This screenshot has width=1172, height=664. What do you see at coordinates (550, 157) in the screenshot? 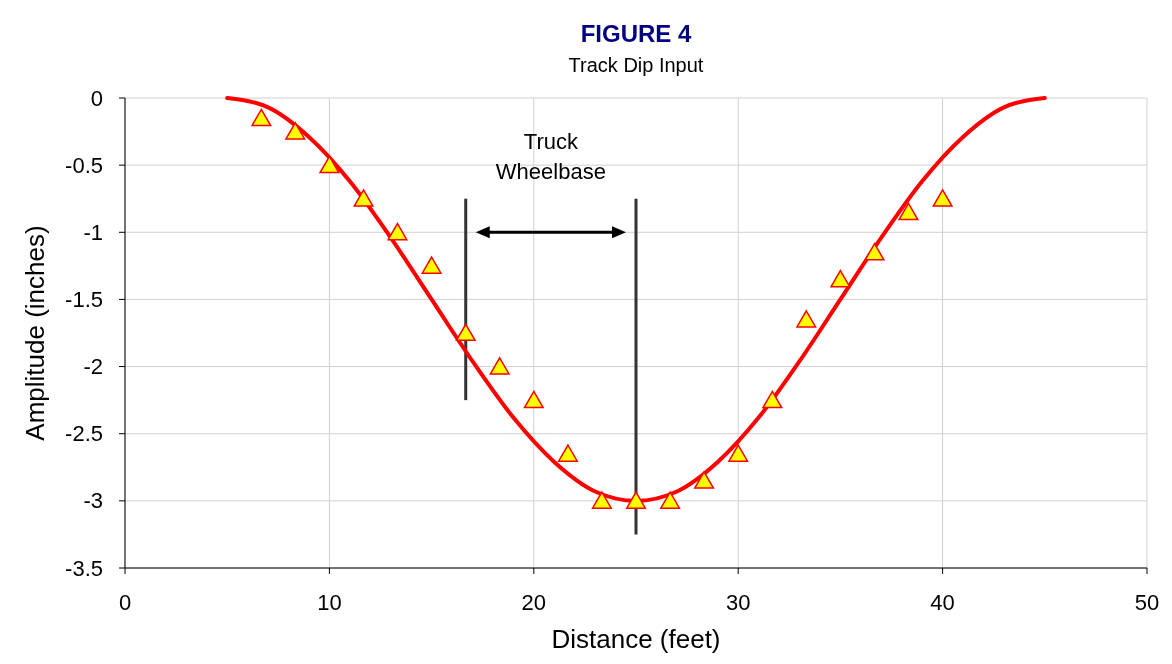
I see `annotation: Truck Wheelbase` at bounding box center [550, 157].